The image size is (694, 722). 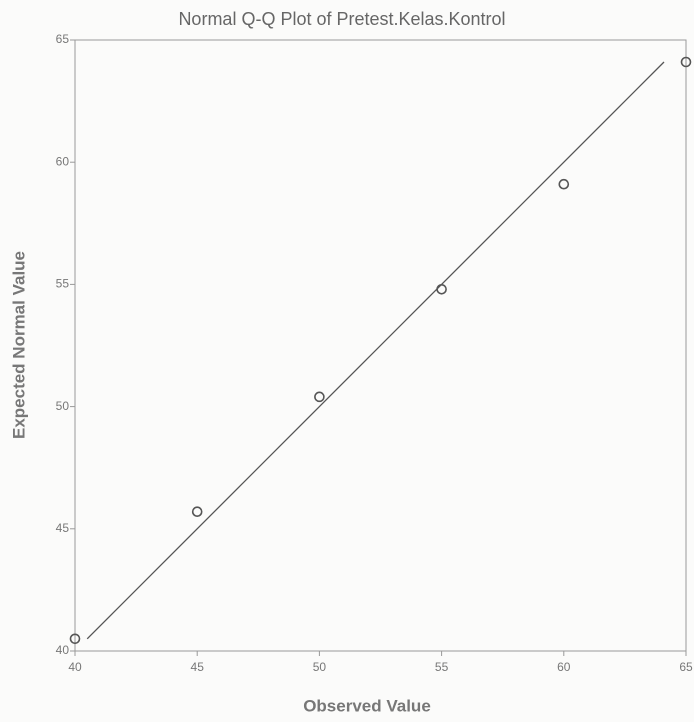 What do you see at coordinates (564, 667) in the screenshot?
I see `x-tick-label: 60` at bounding box center [564, 667].